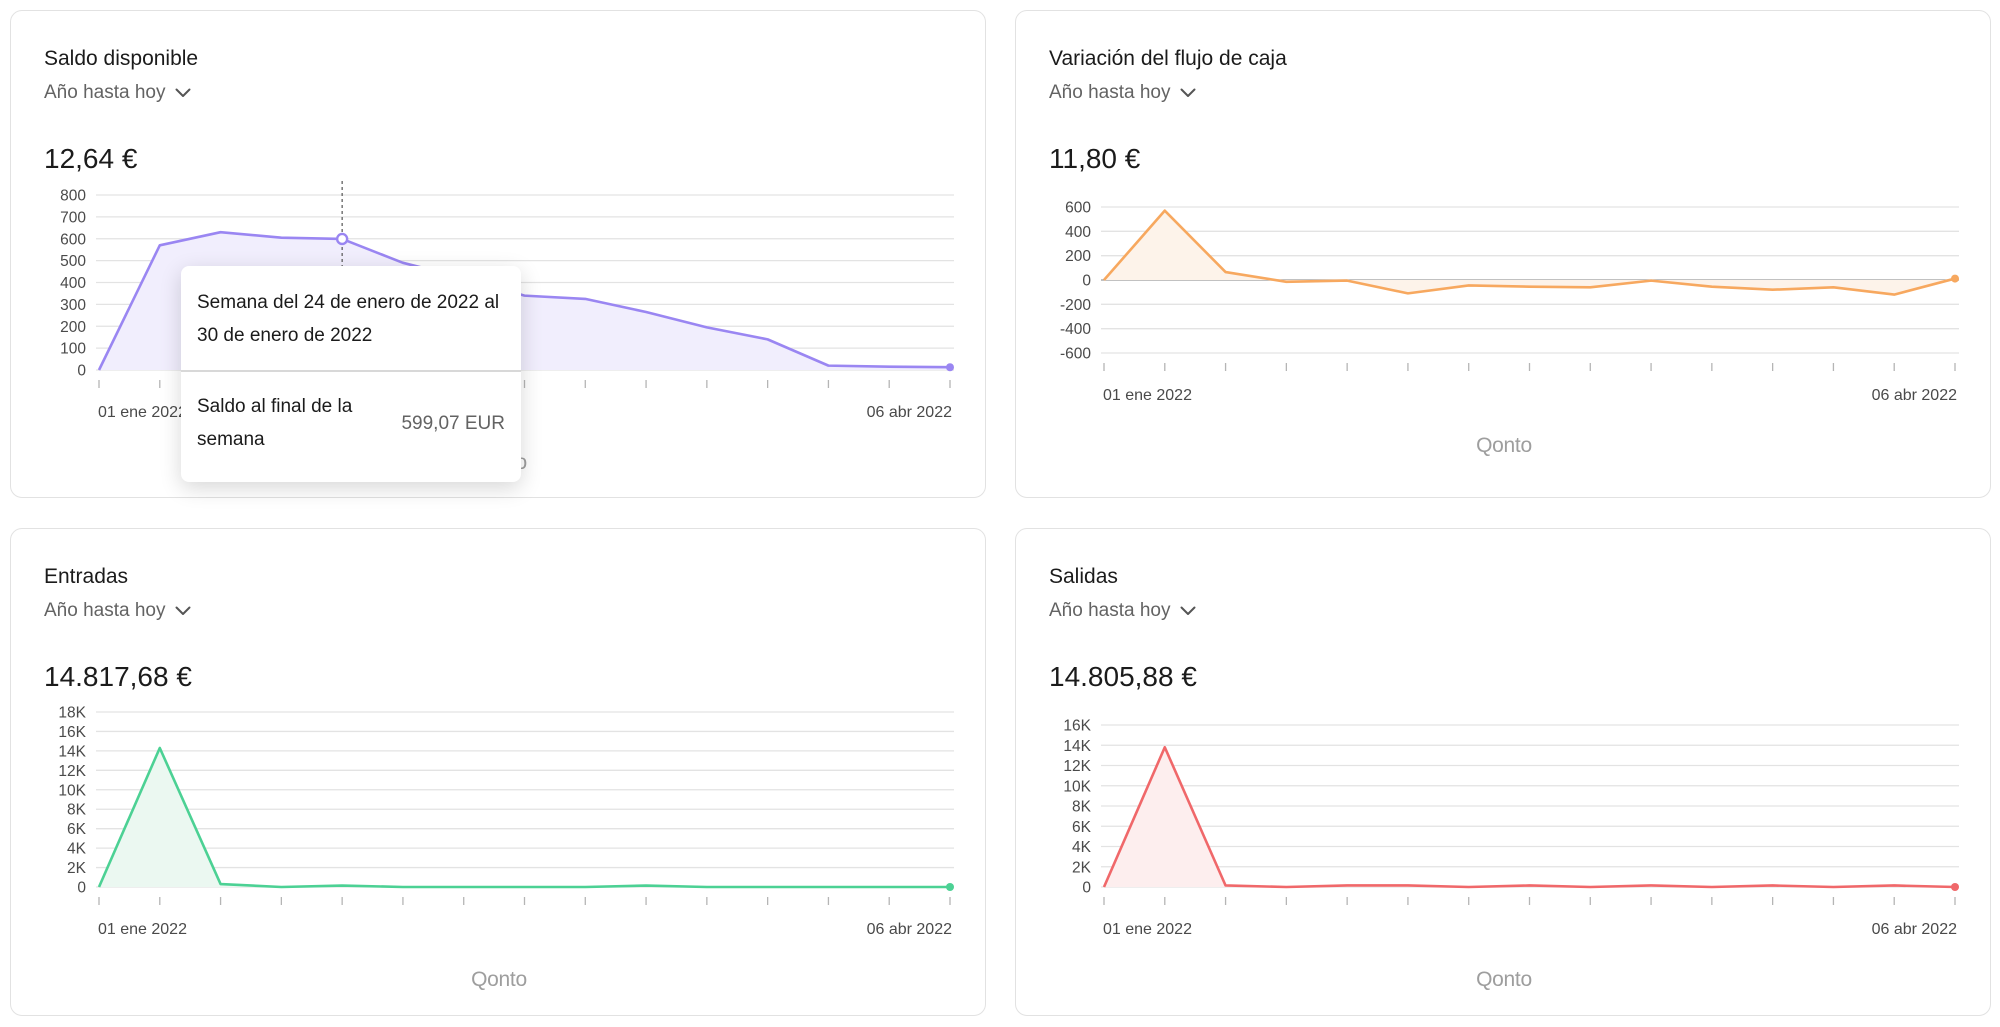 The width and height of the screenshot is (2000, 1027). What do you see at coordinates (73, 217) in the screenshot?
I see `y-tick-label: 700` at bounding box center [73, 217].